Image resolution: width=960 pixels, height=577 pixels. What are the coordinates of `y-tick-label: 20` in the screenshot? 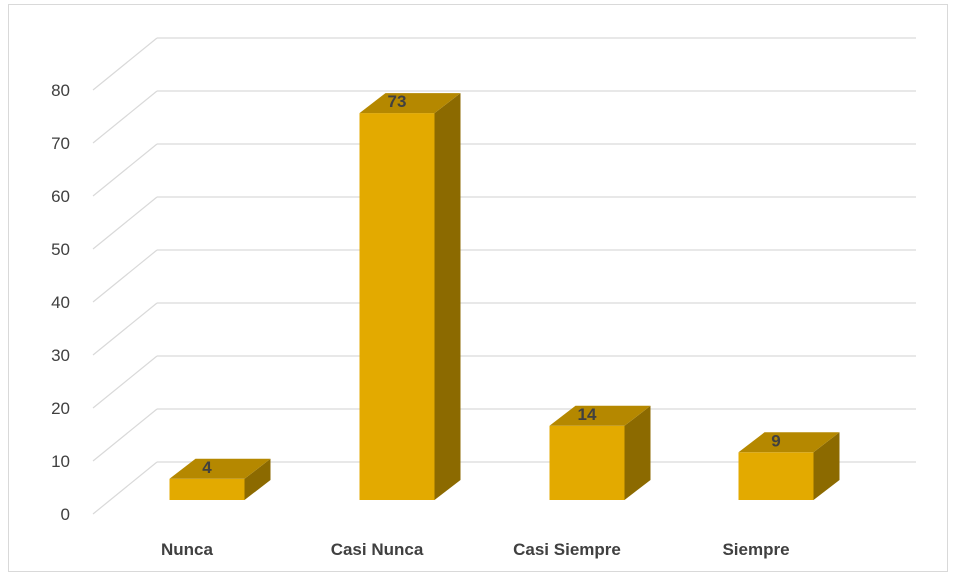 It's located at (60, 408).